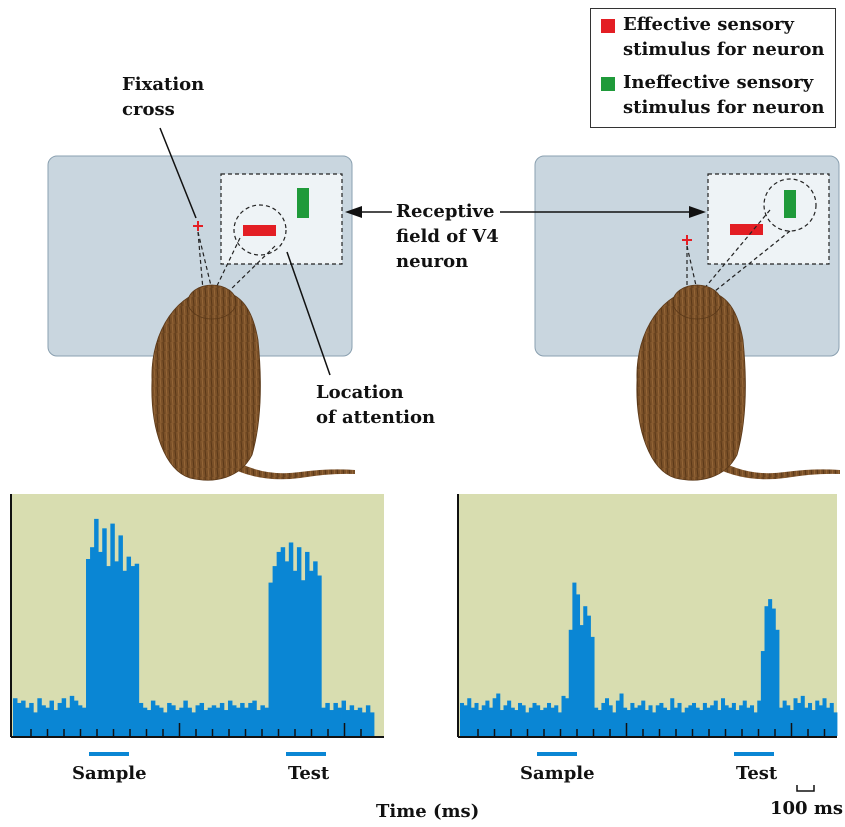  I want to click on legend-ineffective-line1: Ineffective sensory, so click(718, 82).